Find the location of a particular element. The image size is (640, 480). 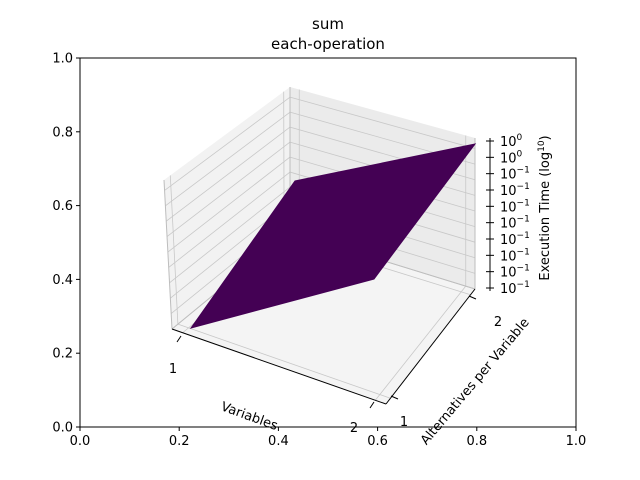

x3d-tick-label: 1 is located at coordinates (173, 369).